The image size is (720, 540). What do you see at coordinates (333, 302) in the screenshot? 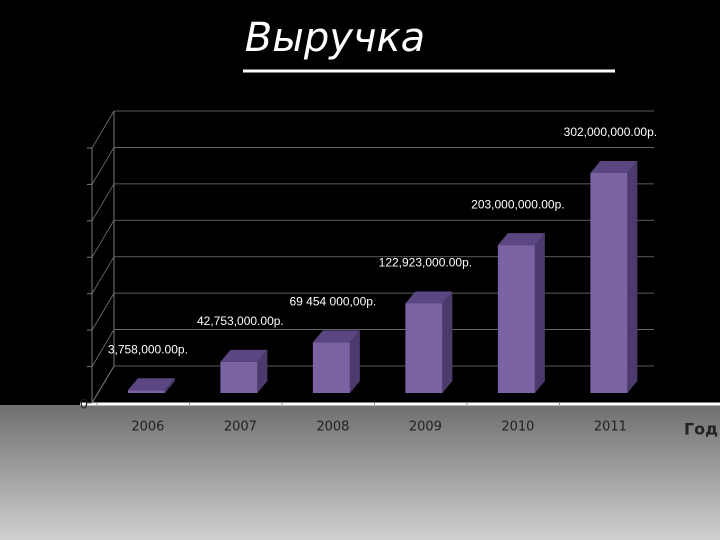
I see `data-label: 69 454 000,00р.` at bounding box center [333, 302].